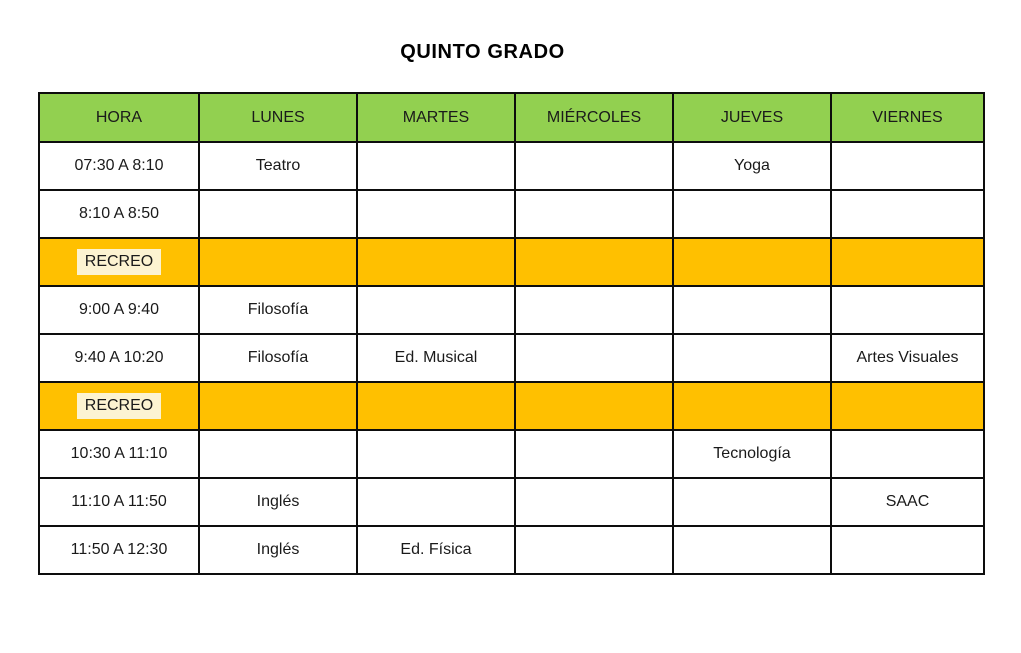  What do you see at coordinates (119, 214) in the screenshot?
I see `hora-cell: 8:10 A 8:50` at bounding box center [119, 214].